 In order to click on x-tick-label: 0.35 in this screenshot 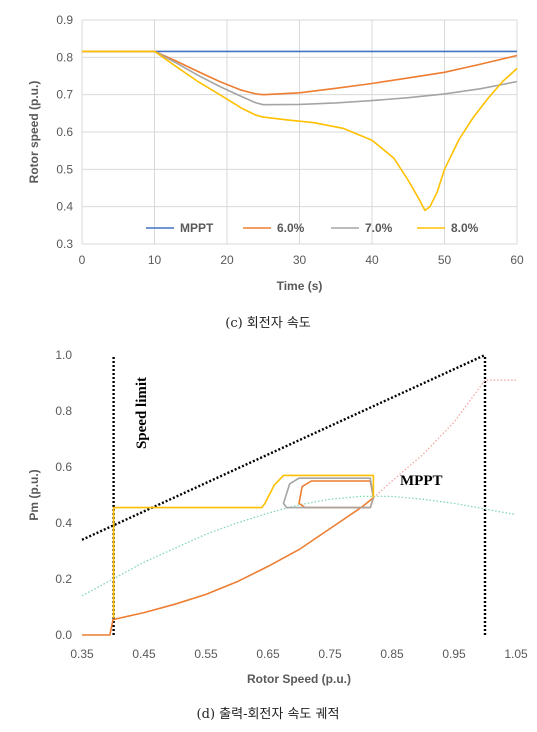, I will do `click(82, 654)`.